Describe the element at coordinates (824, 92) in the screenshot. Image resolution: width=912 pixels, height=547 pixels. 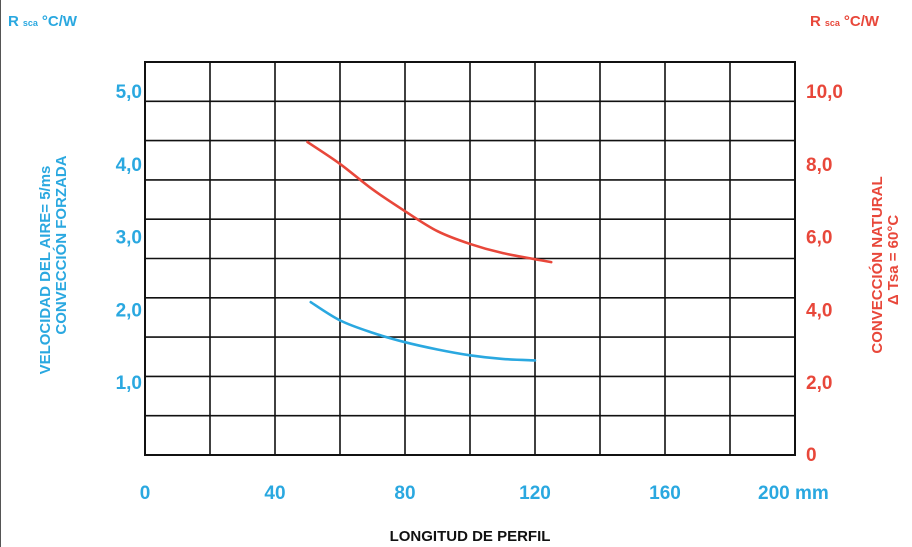
I see `right-tick-label: 10,0` at that location.